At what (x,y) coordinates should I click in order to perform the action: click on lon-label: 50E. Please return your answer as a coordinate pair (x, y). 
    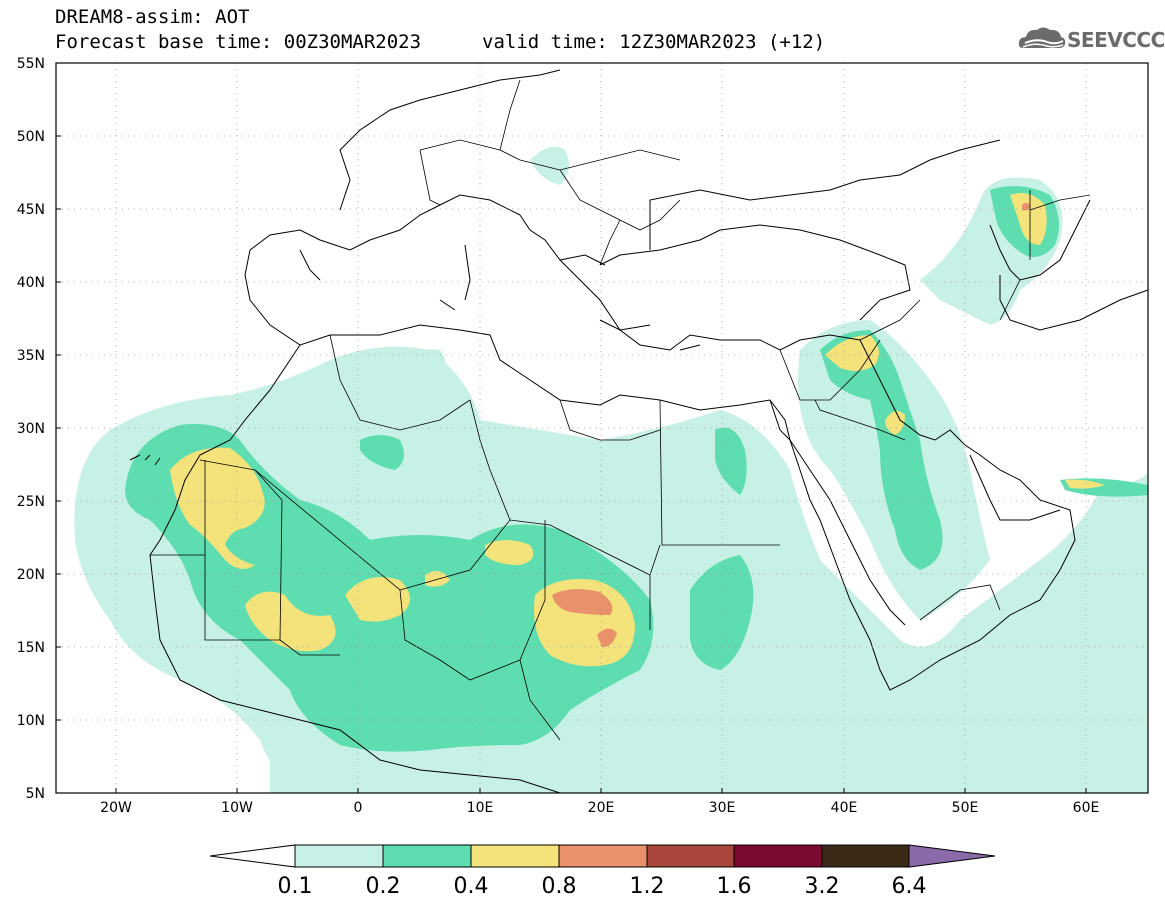
    Looking at the image, I should click on (965, 808).